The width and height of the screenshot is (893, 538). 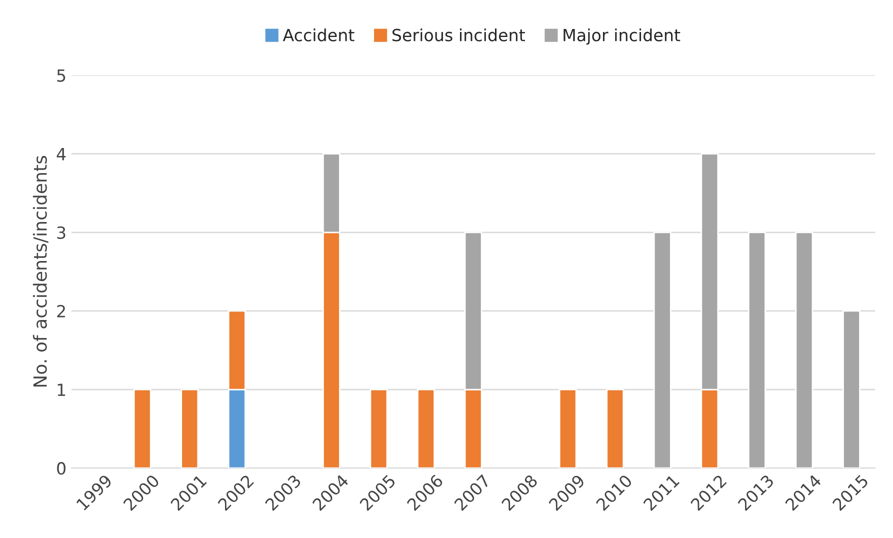 I want to click on y-tick-label: 4, so click(x=61, y=154).